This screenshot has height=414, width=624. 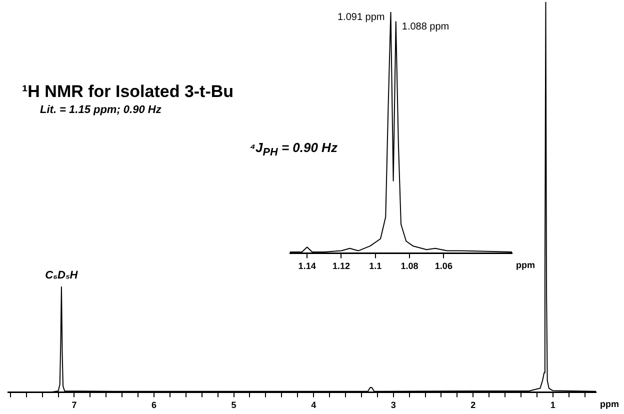 What do you see at coordinates (553, 405) in the screenshot?
I see `x-tick-label: 1` at bounding box center [553, 405].